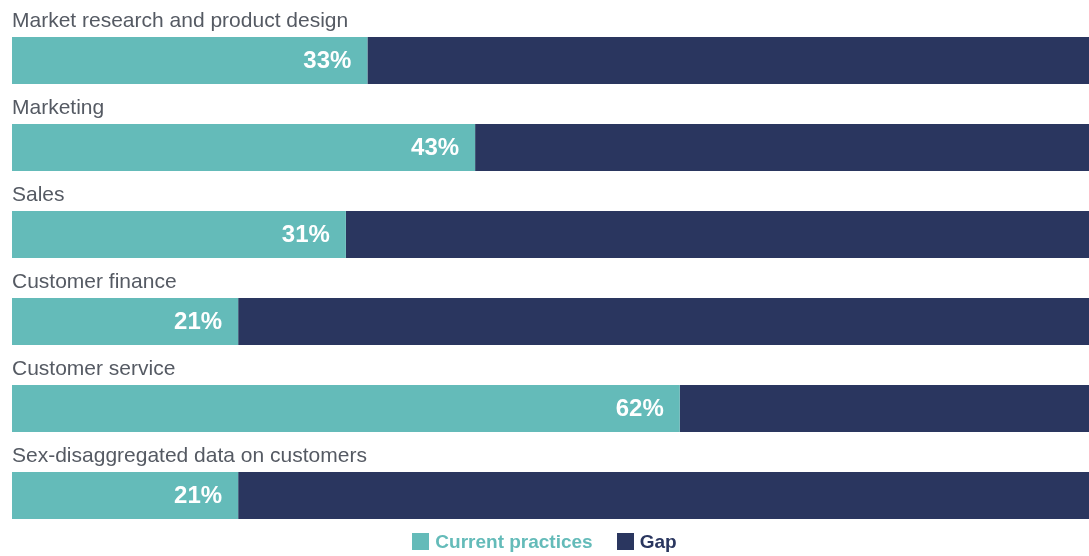  Describe the element at coordinates (657, 542) in the screenshot. I see `legend-label: Gap` at that location.